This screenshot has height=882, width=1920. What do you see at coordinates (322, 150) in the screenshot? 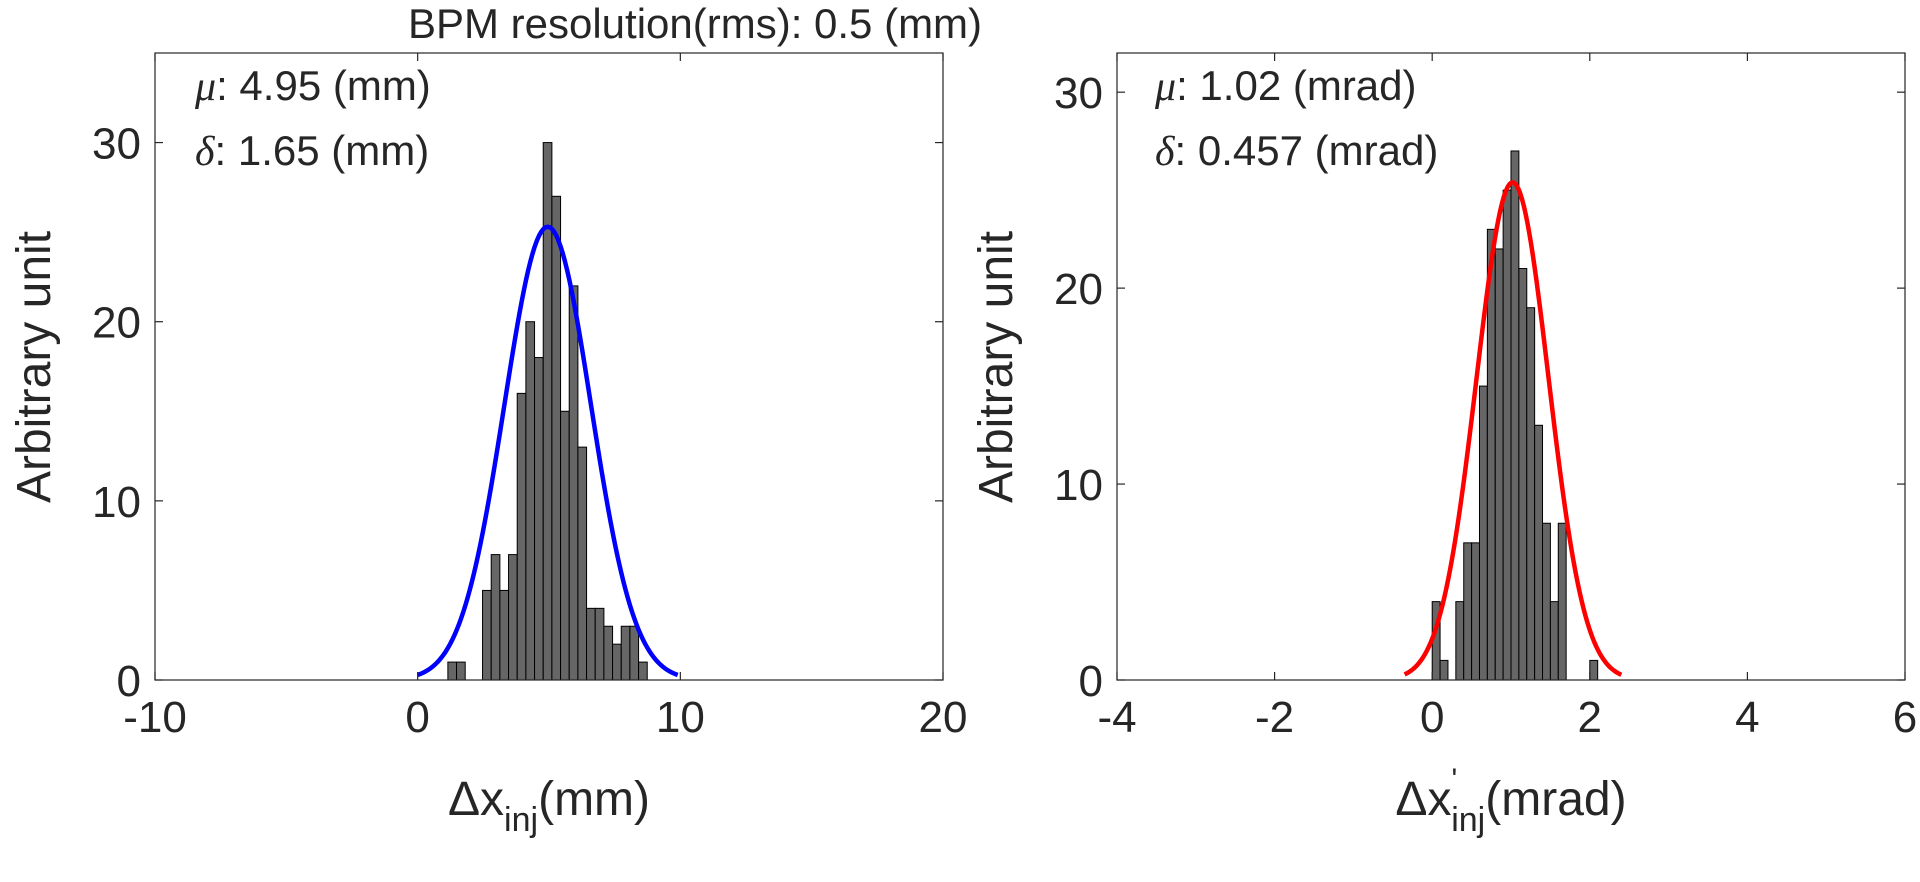
I see `annotation-value: : 1.65 (mm)` at bounding box center [322, 150].